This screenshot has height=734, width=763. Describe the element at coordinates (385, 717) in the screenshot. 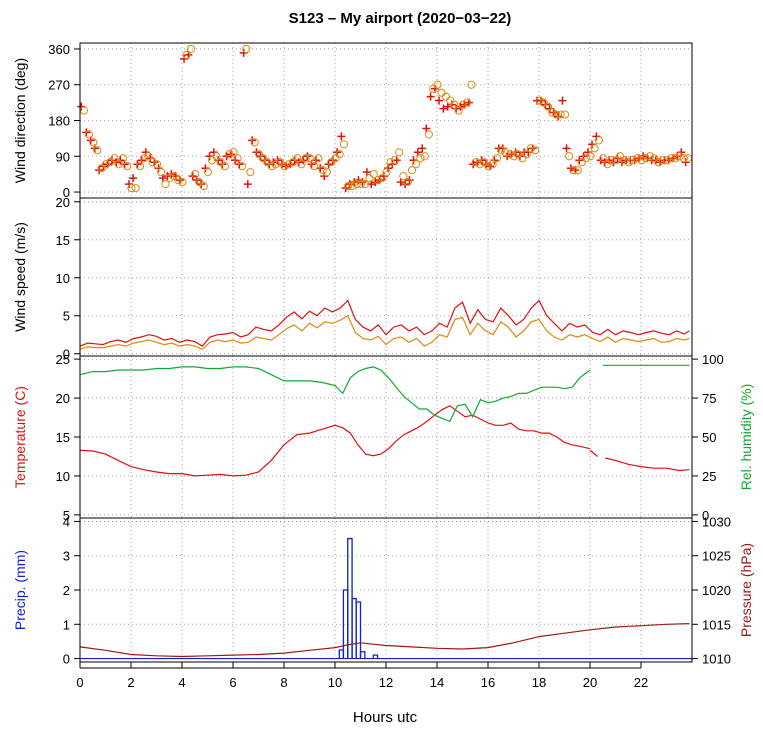

I see `x-axis-label: Hours utc` at that location.